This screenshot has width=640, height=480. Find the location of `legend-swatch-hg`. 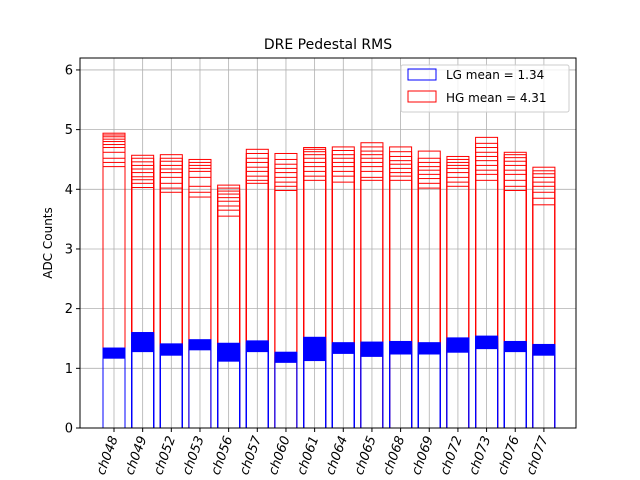

legend-swatch-hg is located at coordinates (422, 96).